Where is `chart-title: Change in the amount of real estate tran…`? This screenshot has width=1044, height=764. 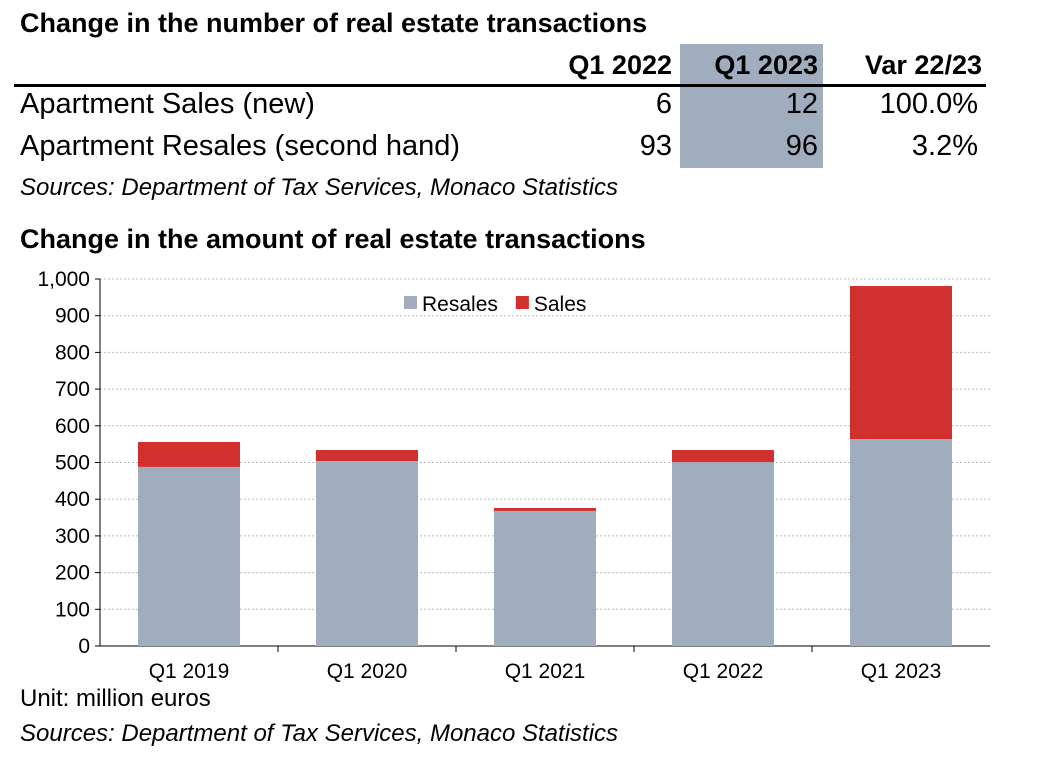
chart-title: Change in the amount of real estate tran… is located at coordinates (333, 239).